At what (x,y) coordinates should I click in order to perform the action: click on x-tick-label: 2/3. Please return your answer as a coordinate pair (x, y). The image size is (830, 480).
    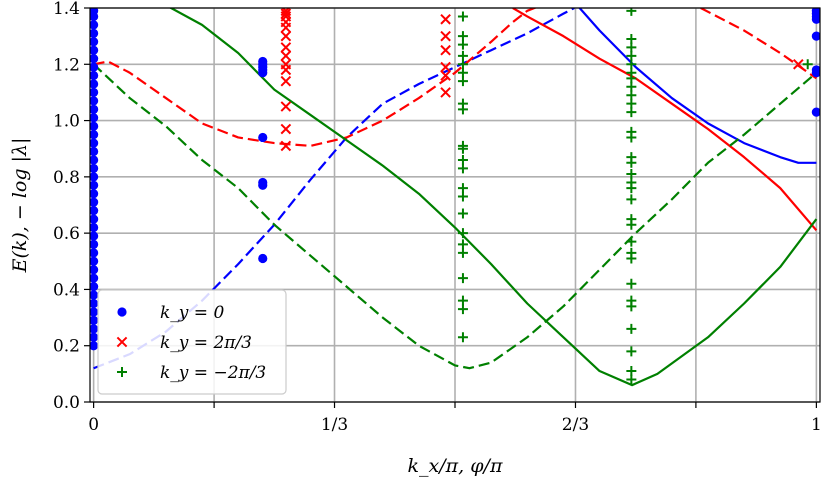
    Looking at the image, I should click on (575, 425).